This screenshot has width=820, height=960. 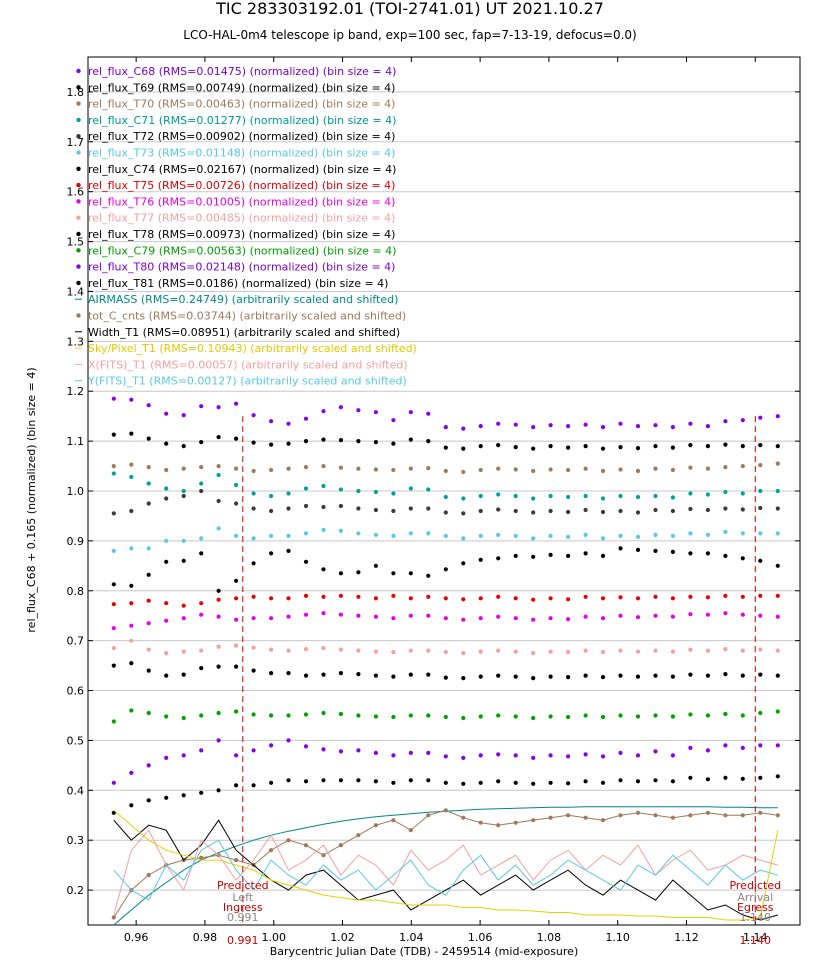 I want to click on x-tick-label: 0.98, so click(x=205, y=937).